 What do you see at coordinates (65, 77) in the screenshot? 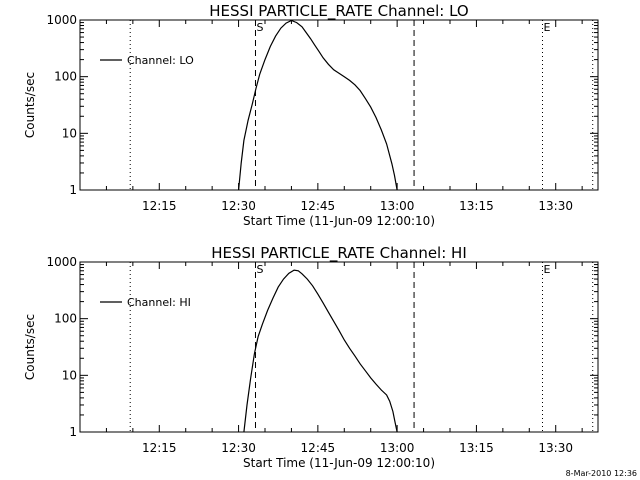
I see `panel1-y-tick-label: 100` at bounding box center [65, 77].